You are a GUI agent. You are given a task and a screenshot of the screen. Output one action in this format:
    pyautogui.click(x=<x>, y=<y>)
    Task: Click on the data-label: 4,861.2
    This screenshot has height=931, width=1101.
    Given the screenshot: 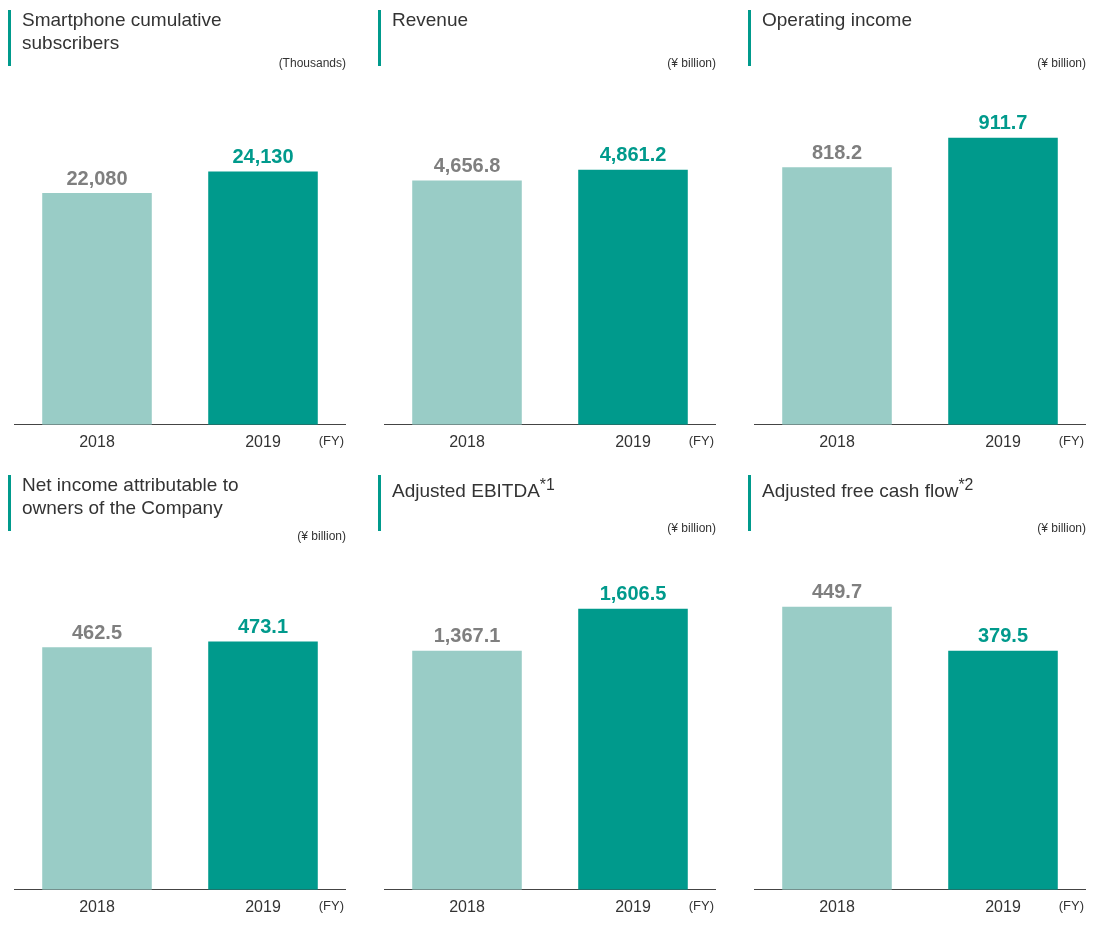 What is the action you would take?
    pyautogui.click(x=633, y=154)
    